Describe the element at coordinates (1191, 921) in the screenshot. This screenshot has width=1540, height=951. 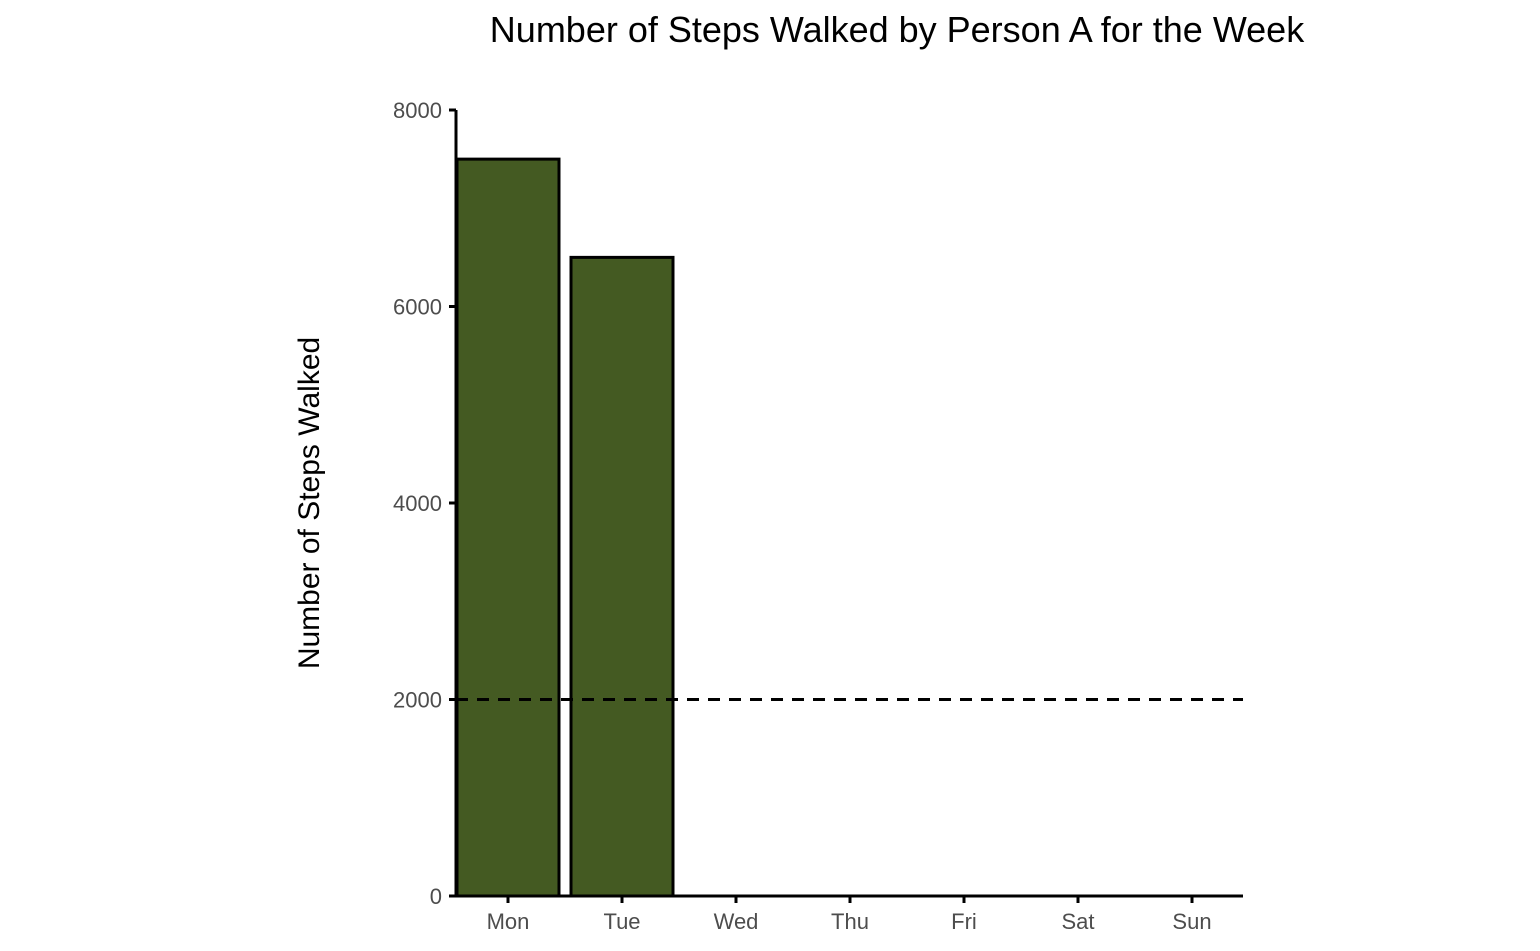
I see `x-tick-label-sun: Sun` at that location.